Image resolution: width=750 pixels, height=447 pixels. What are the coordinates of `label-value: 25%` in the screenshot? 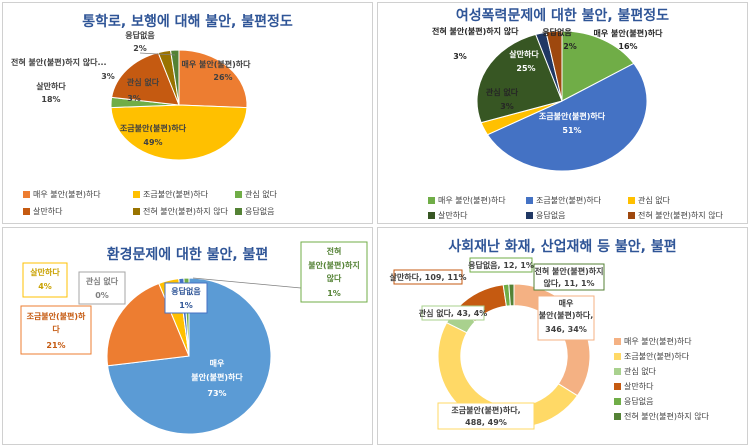 It's located at (525, 68).